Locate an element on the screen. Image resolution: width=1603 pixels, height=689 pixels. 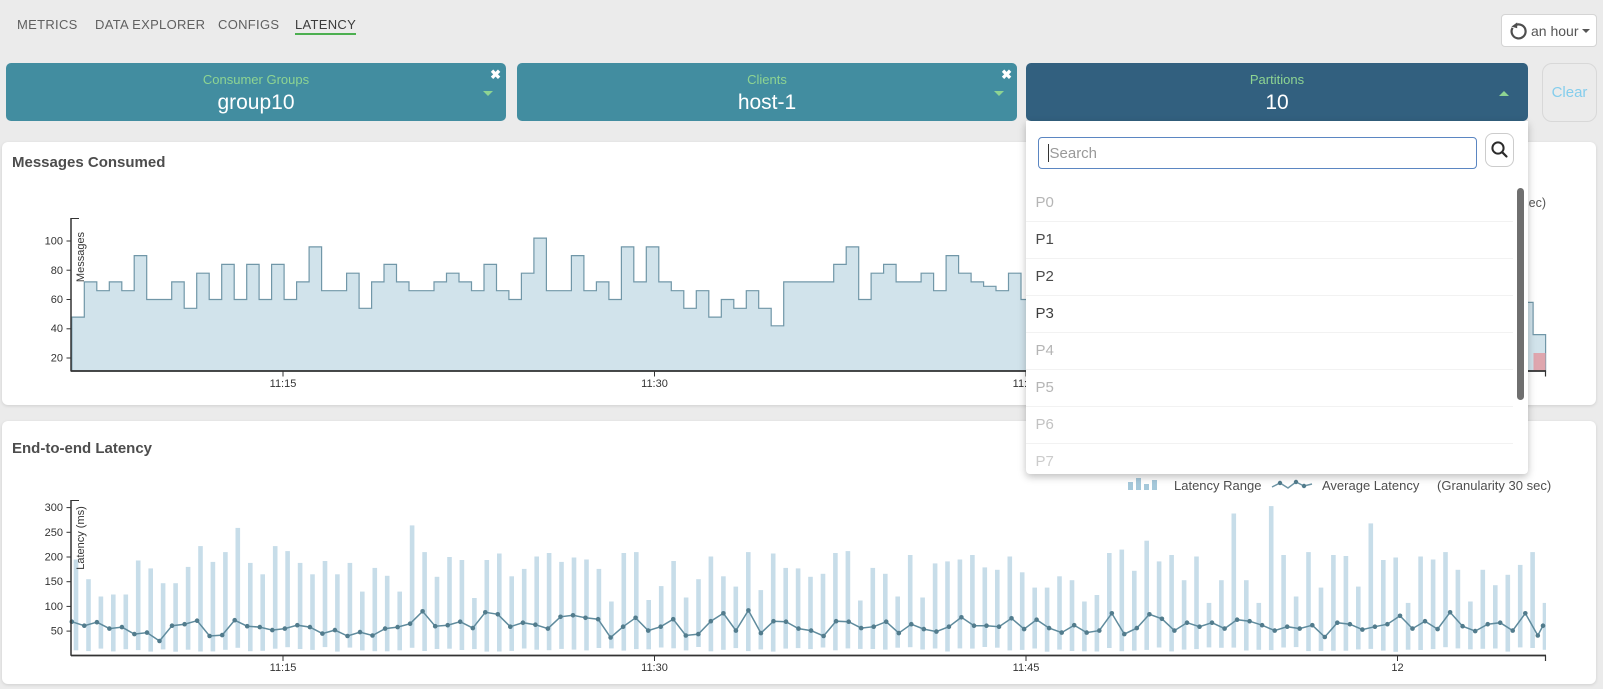
svg-text: 80 is located at coordinates (57, 271).